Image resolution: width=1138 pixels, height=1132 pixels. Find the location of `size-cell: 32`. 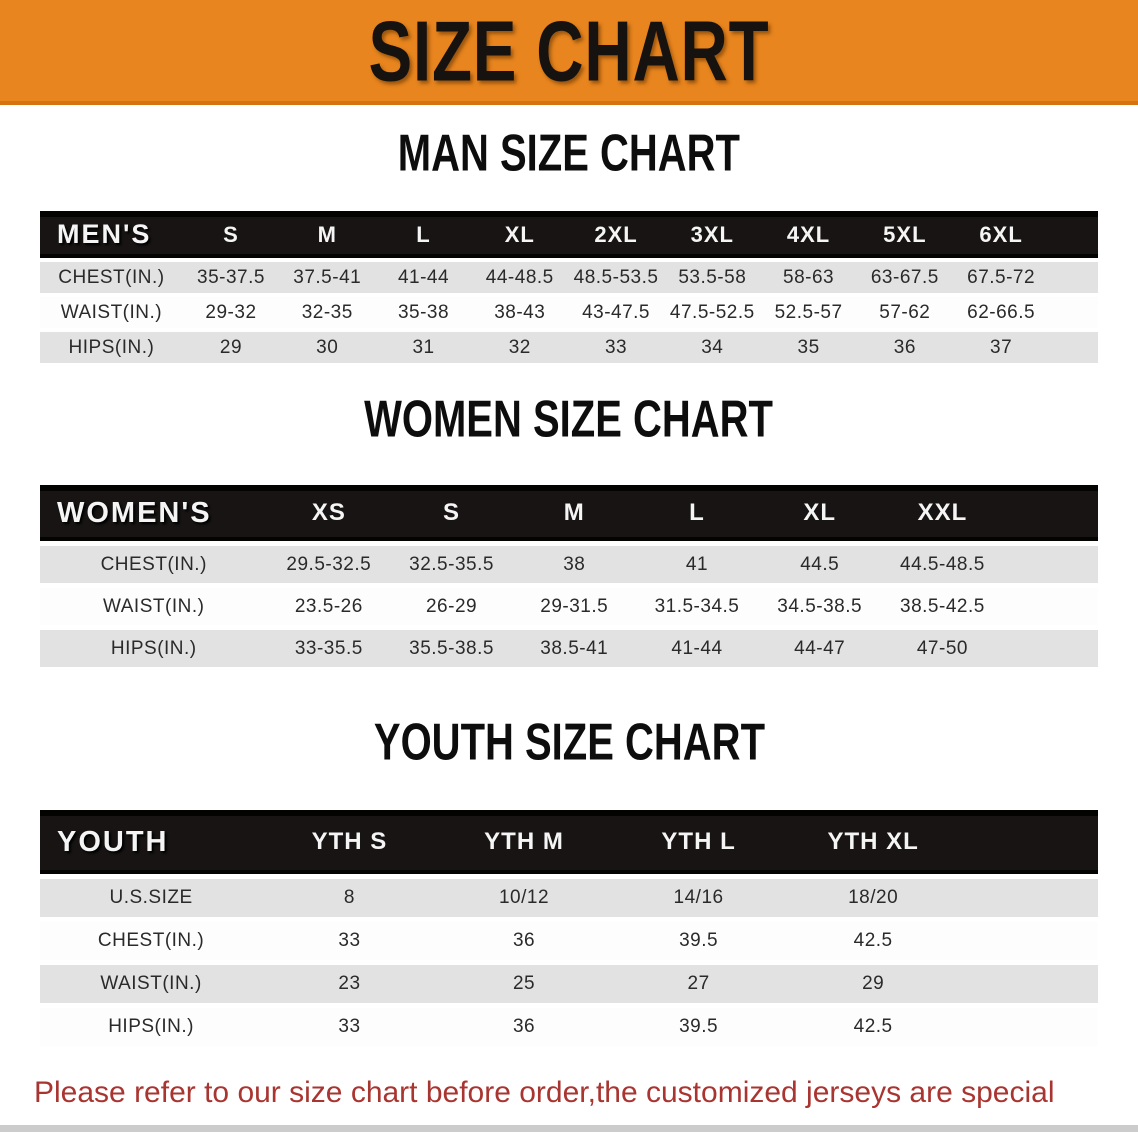

size-cell: 32 is located at coordinates (519, 347).